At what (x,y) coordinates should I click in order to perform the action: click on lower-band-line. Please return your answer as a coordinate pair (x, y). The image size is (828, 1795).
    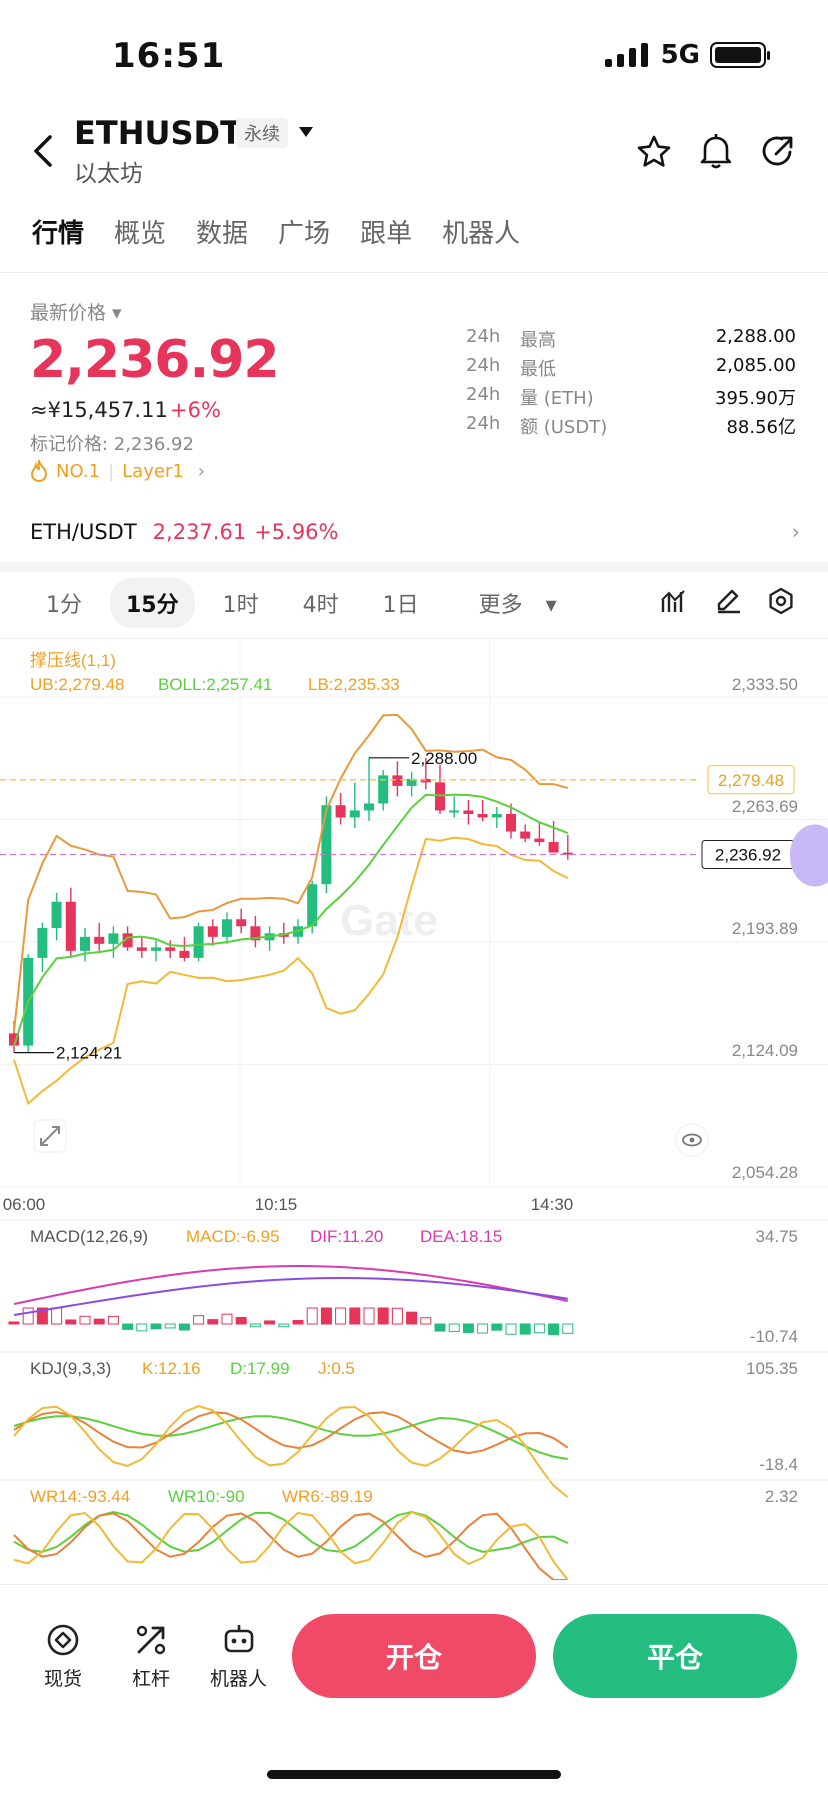
    Looking at the image, I should click on (291, 971).